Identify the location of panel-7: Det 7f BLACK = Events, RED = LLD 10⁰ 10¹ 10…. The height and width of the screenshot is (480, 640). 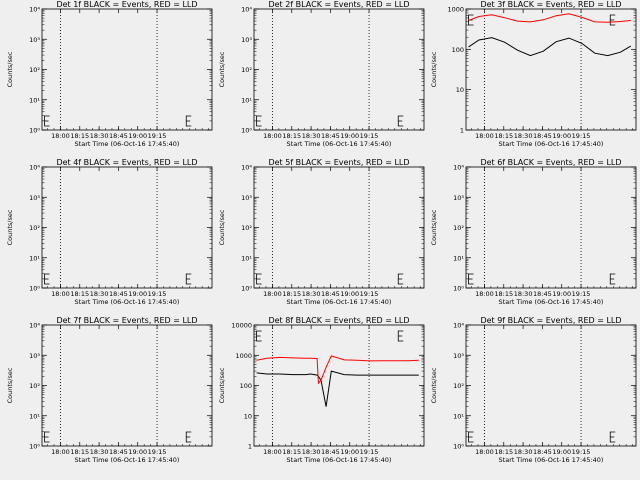
(109, 390).